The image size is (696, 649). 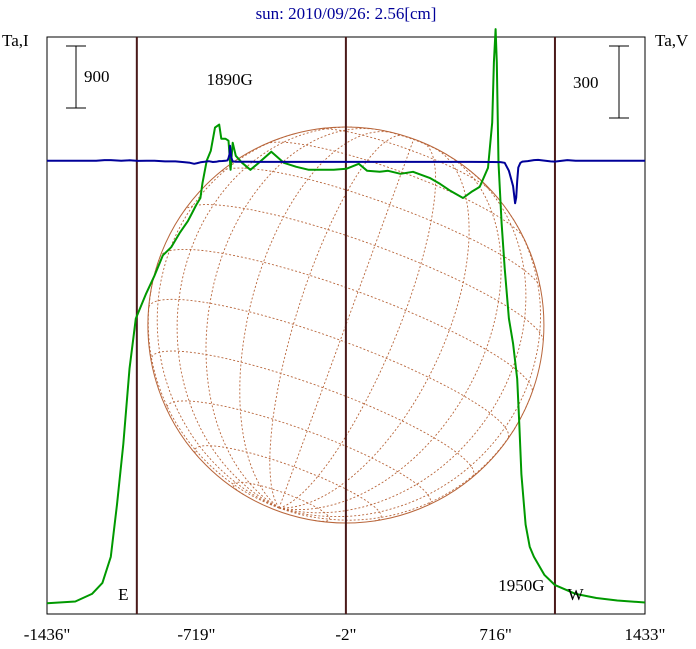 What do you see at coordinates (586, 82) in the screenshot?
I see `right-scale-label: 300` at bounding box center [586, 82].